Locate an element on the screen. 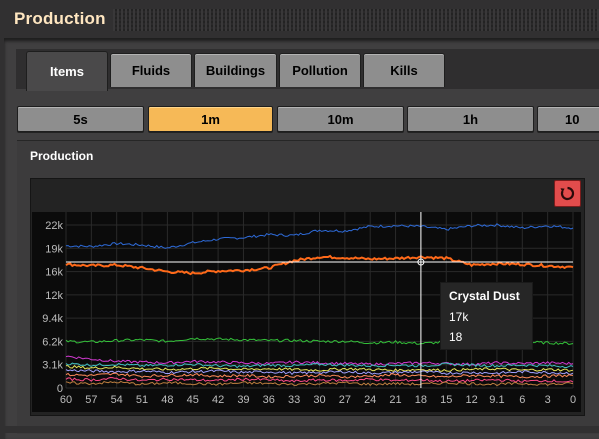  tab-label: Fluids is located at coordinates (151, 70).